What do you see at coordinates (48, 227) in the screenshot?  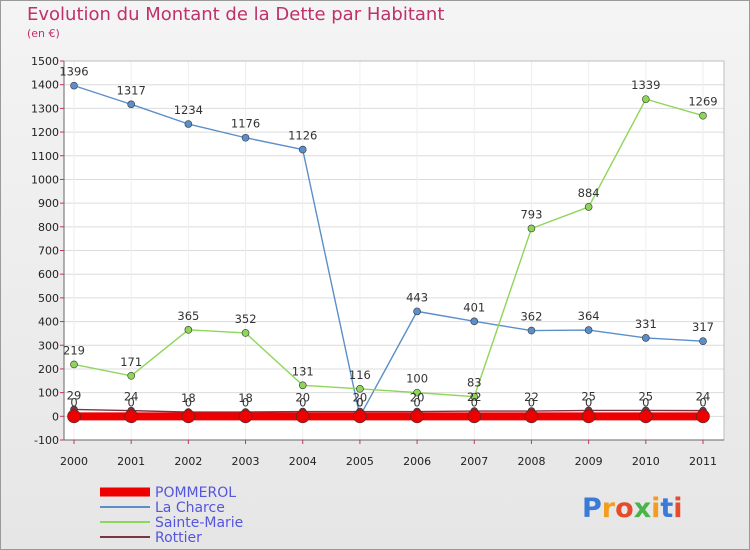 I see `y-tick-label: 800` at bounding box center [48, 227].